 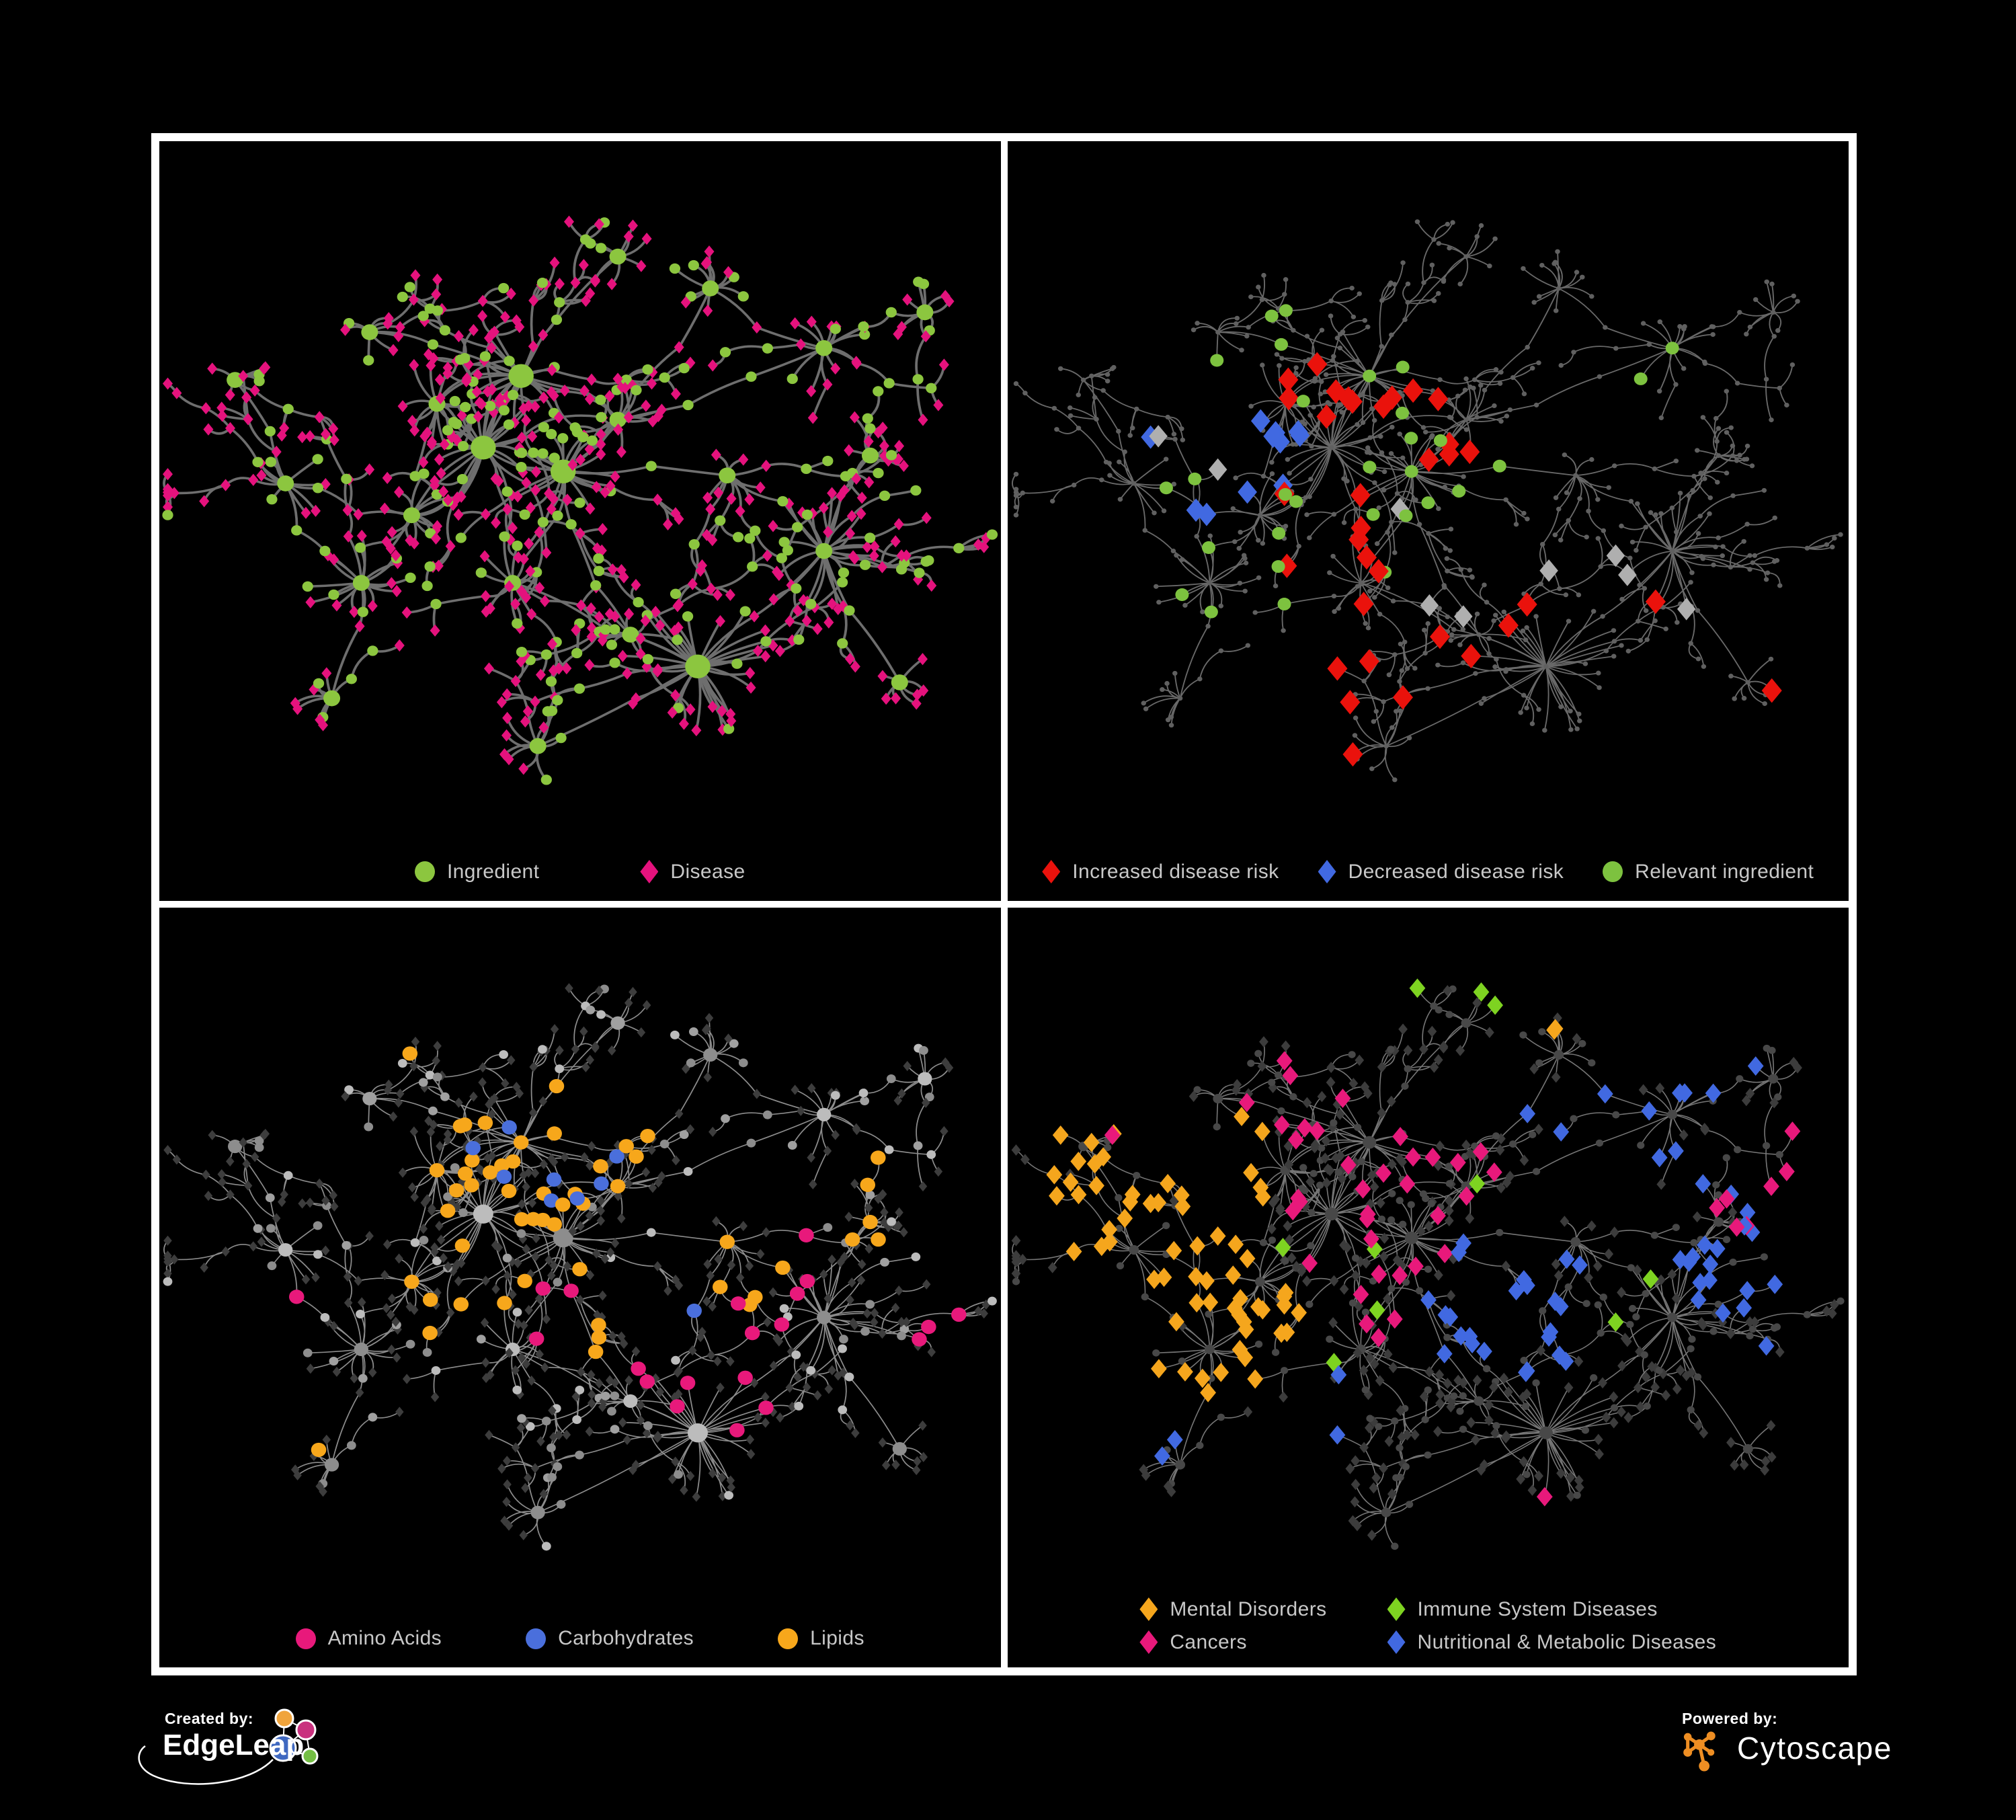 I want to click on cytoscape-icon-nodes, so click(x=1699, y=1751).